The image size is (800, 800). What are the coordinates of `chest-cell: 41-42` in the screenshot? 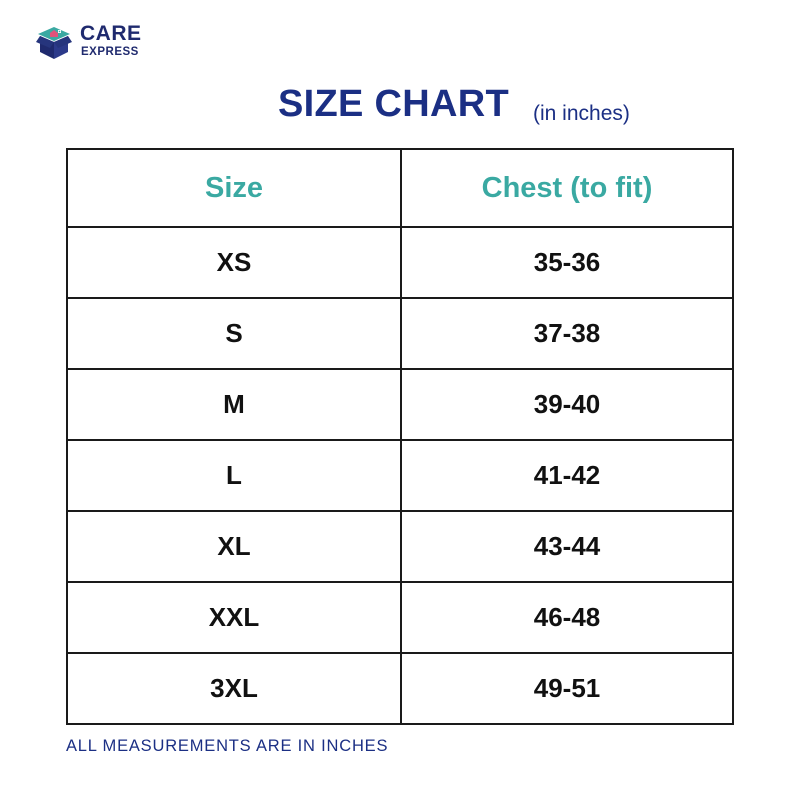 It's located at (567, 475).